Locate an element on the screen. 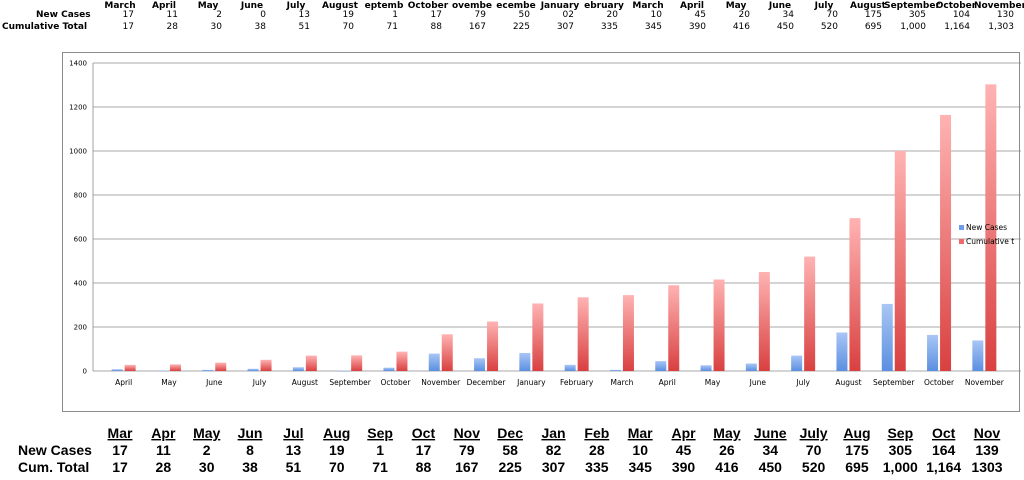  x-category-label: September is located at coordinates (894, 382).